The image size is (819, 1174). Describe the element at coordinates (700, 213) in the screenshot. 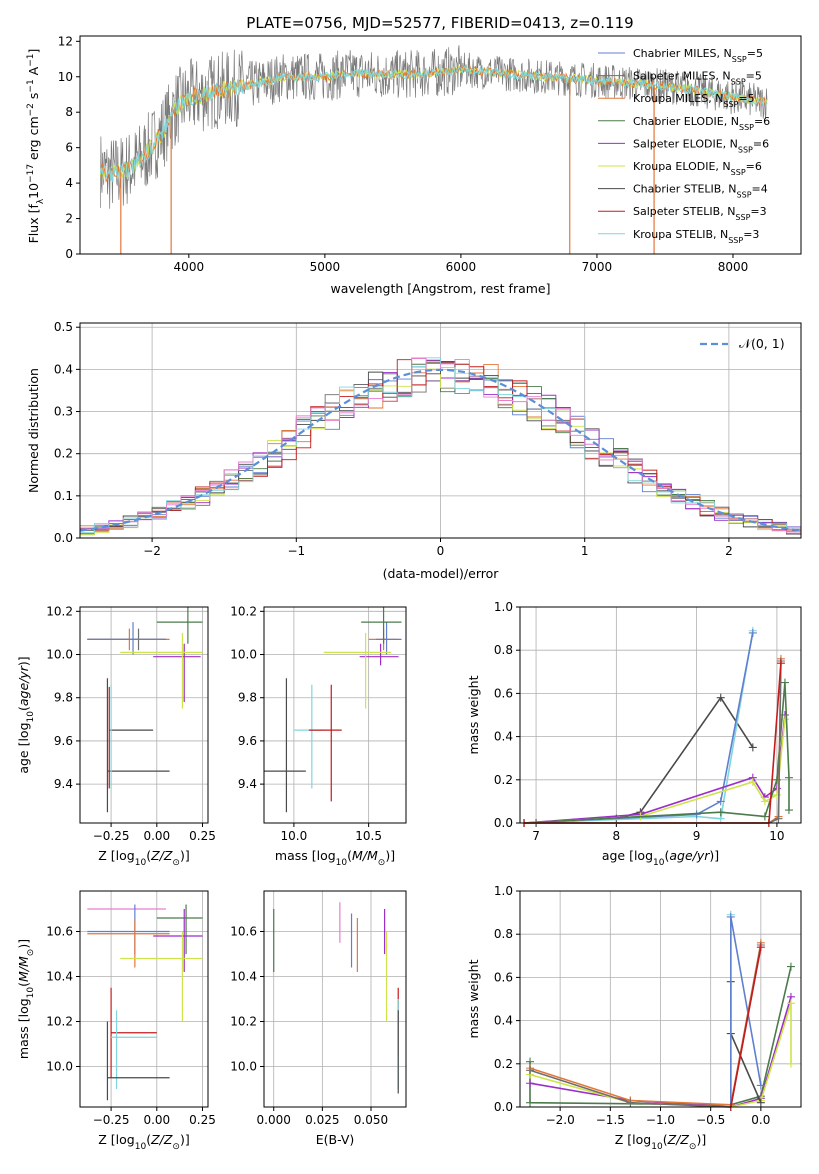

I see `legend-entry: Salpeter STELIB, NSSP=3` at that location.